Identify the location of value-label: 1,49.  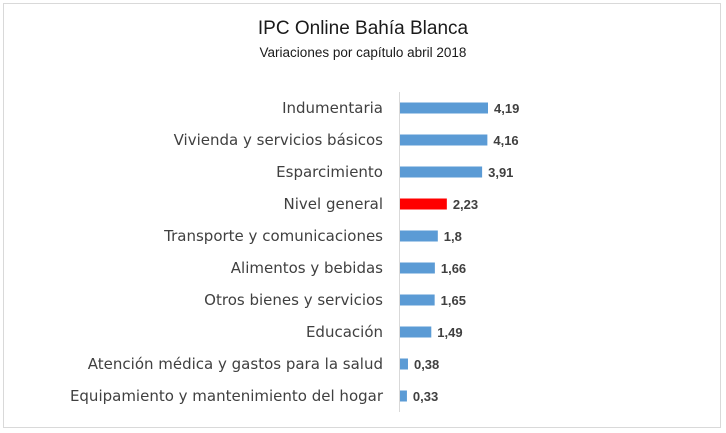
(449, 332).